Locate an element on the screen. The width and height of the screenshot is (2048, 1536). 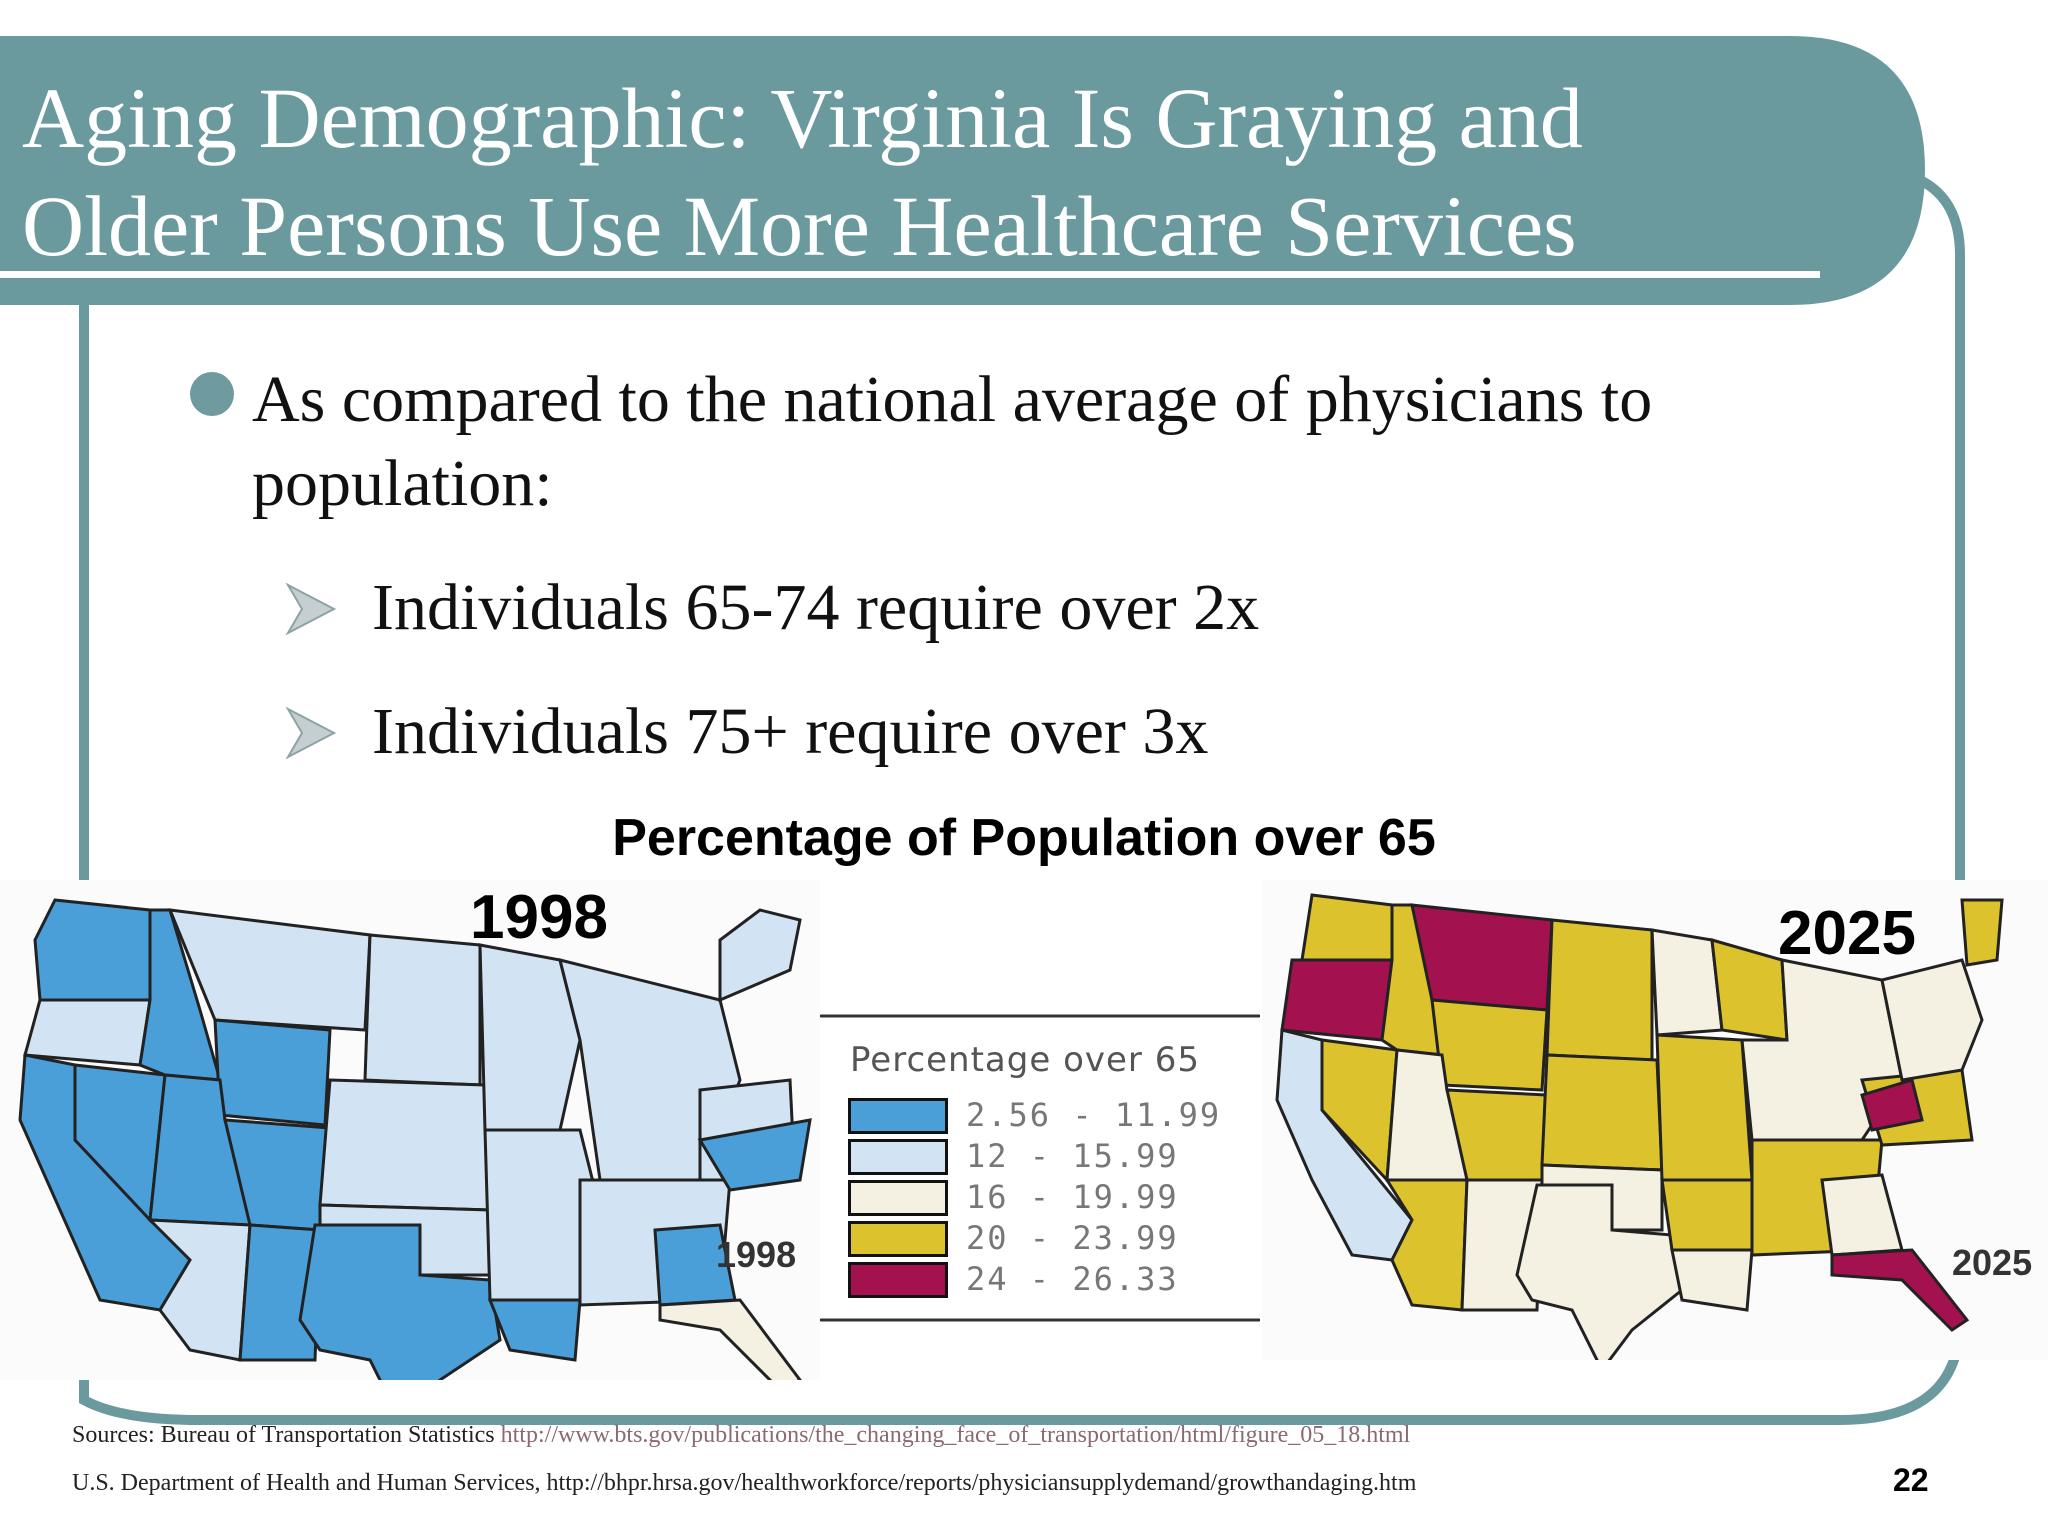
map-caption-2025: 2025 is located at coordinates (1992, 1262).